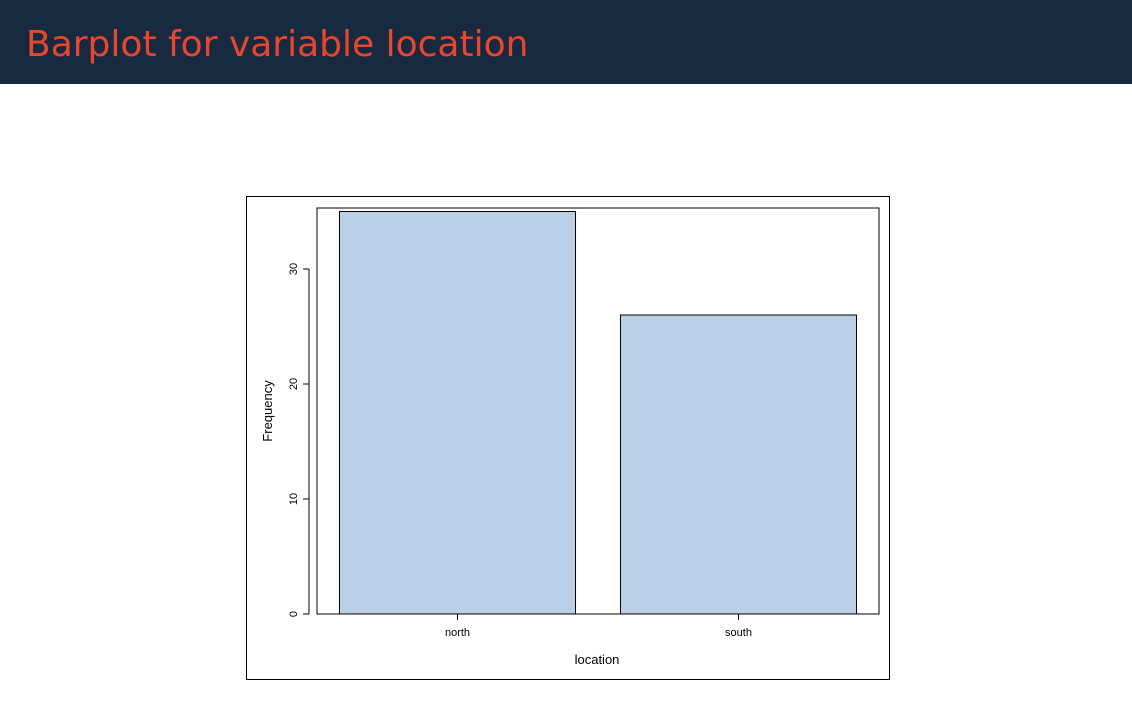 The height and width of the screenshot is (711, 1132). Describe the element at coordinates (457, 633) in the screenshot. I see `x-tick-label: north` at that location.